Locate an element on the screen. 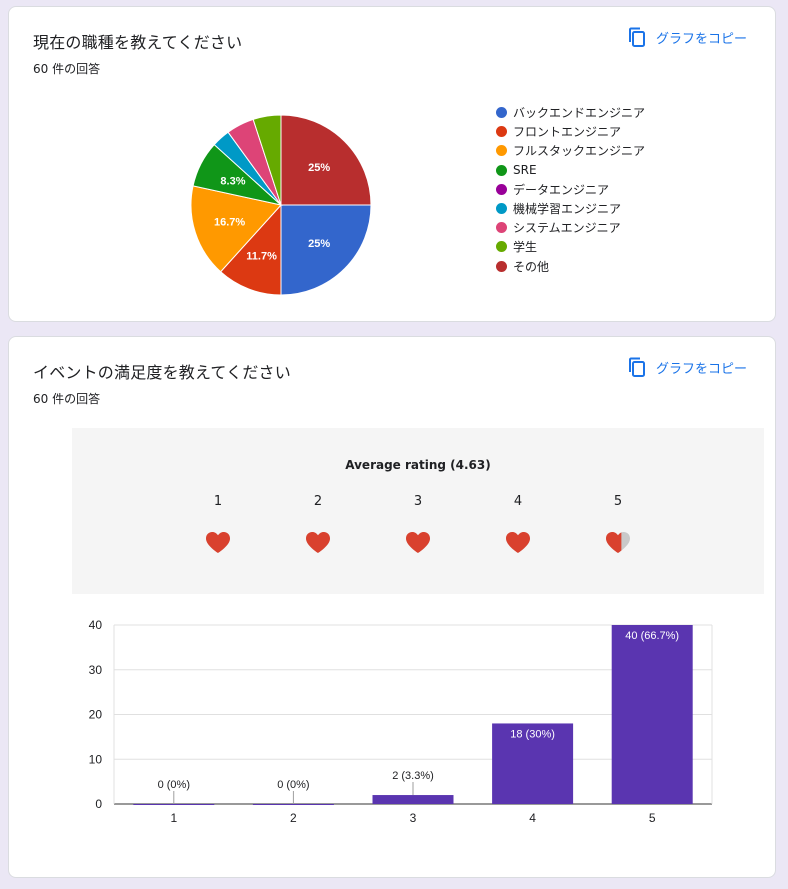 Image resolution: width=788 pixels, height=889 pixels. question-title: 現在の職種を教えてください is located at coordinates (138, 42).